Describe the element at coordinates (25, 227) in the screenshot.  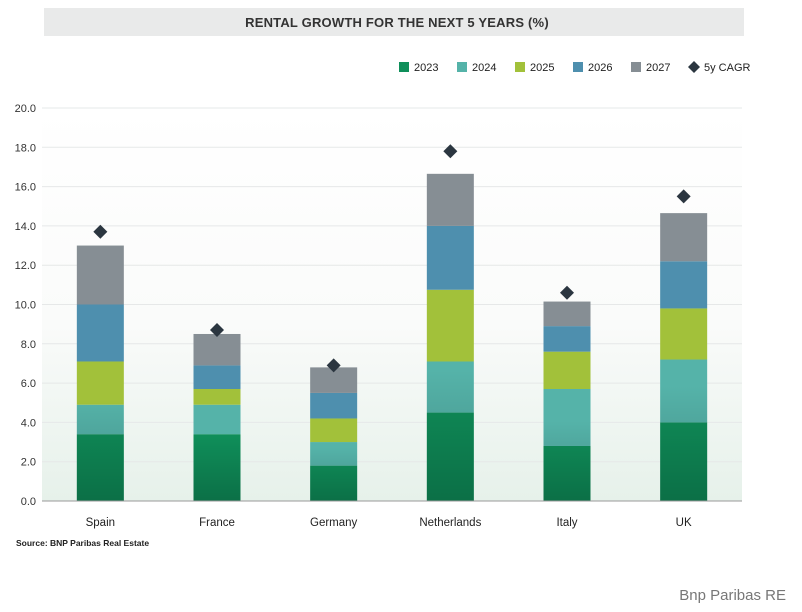
I see `y-tick-label: 14.0` at that location.